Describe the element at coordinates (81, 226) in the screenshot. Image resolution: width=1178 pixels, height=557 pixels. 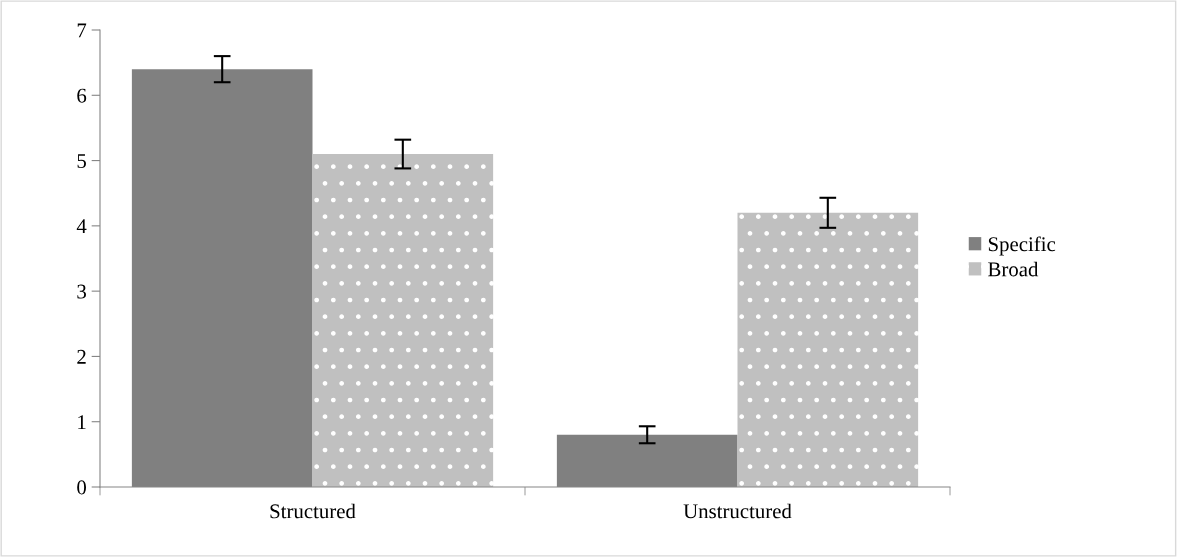
I see `y-tick-label: 4` at that location.